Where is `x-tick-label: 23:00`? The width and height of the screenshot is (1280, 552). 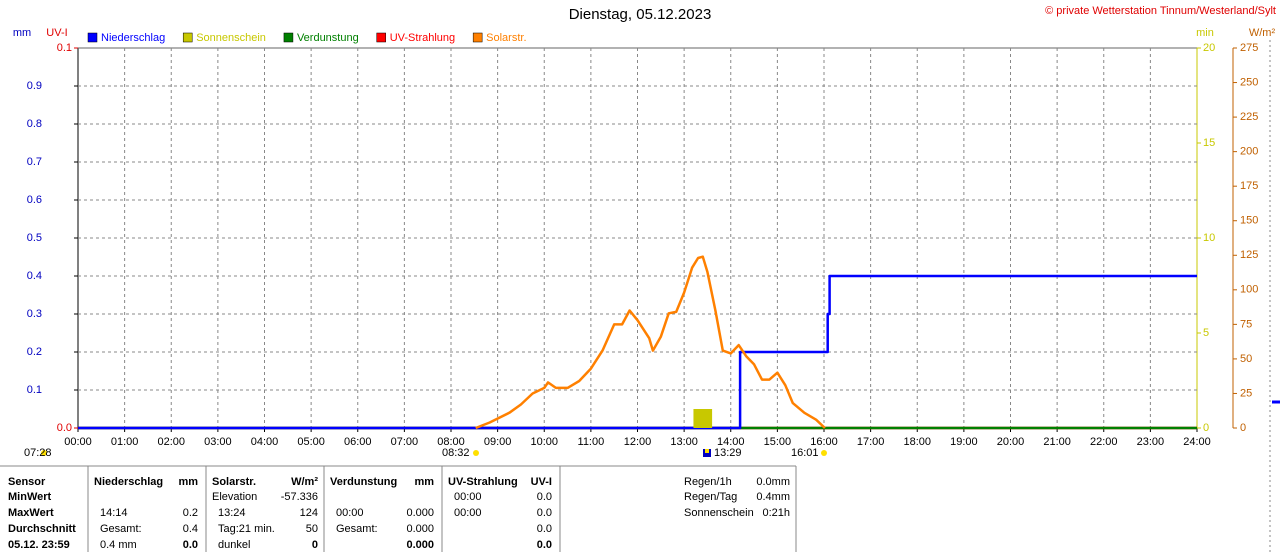 x-tick-label: 23:00 is located at coordinates (1151, 442).